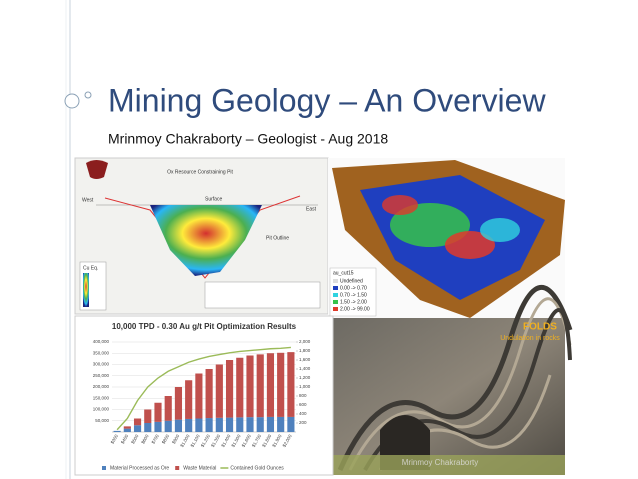  What do you see at coordinates (256, 440) in the screenshot?
I see `x-tick-label: $1,700` at bounding box center [256, 440].